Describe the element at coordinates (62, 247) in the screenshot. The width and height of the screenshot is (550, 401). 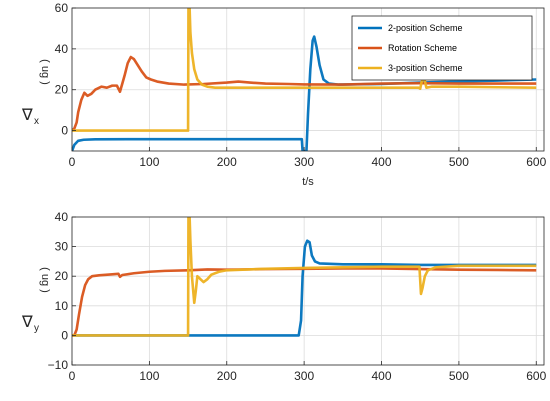
I see `y-tick-label: 30` at that location.